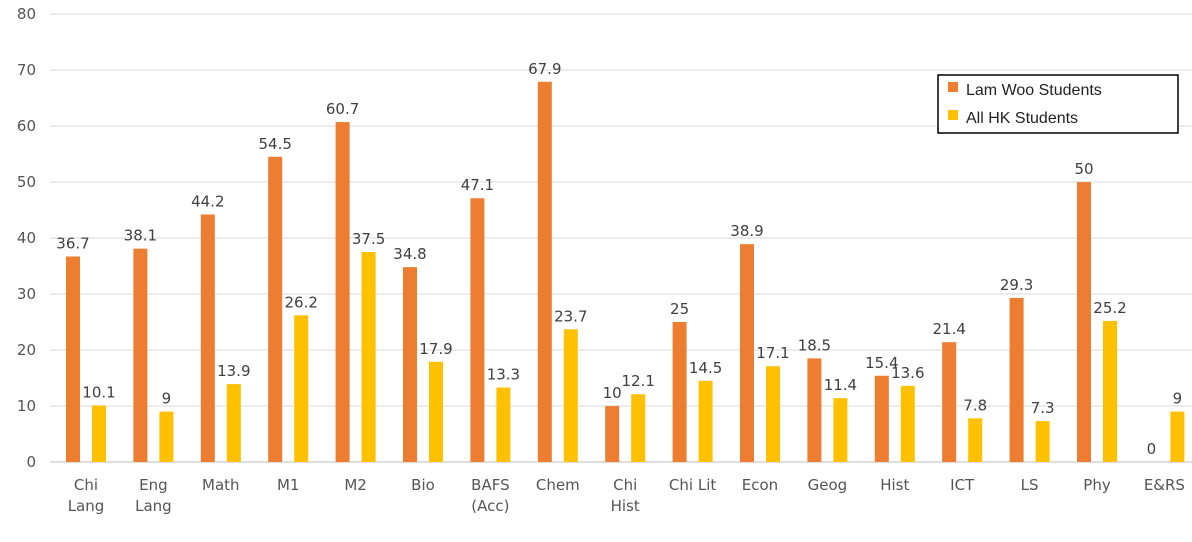 This screenshot has height=542, width=1192. What do you see at coordinates (423, 485) in the screenshot?
I see `x-category-label: Bio` at bounding box center [423, 485].